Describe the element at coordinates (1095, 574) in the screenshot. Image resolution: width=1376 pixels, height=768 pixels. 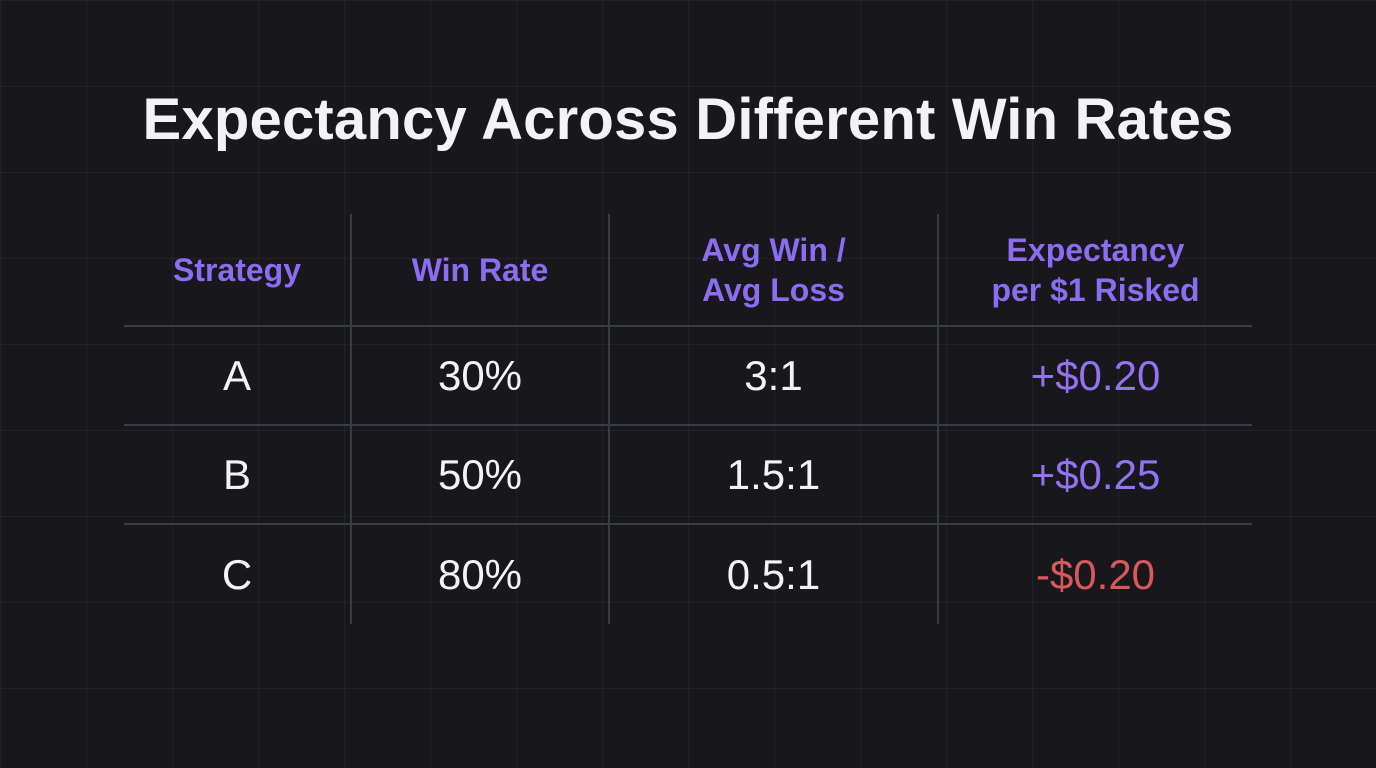
I see `table-cell-expectancy: -$0.20` at that location.